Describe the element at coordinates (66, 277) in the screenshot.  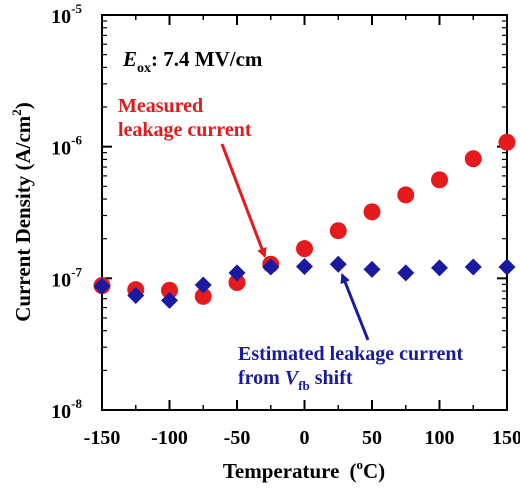
I see `y-tick-label: 10⁻⁷` at that location.